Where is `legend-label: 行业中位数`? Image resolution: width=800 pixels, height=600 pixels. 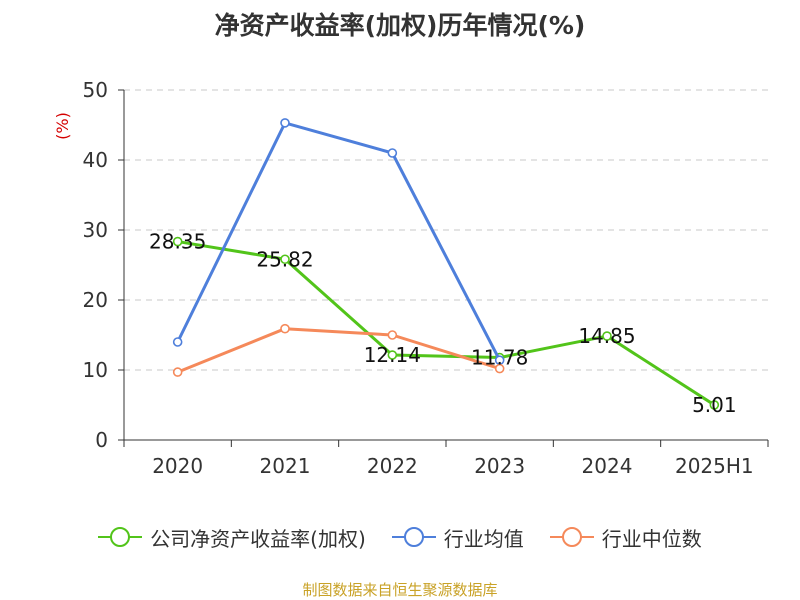 legend-label: 行业中位数 is located at coordinates (651, 538).